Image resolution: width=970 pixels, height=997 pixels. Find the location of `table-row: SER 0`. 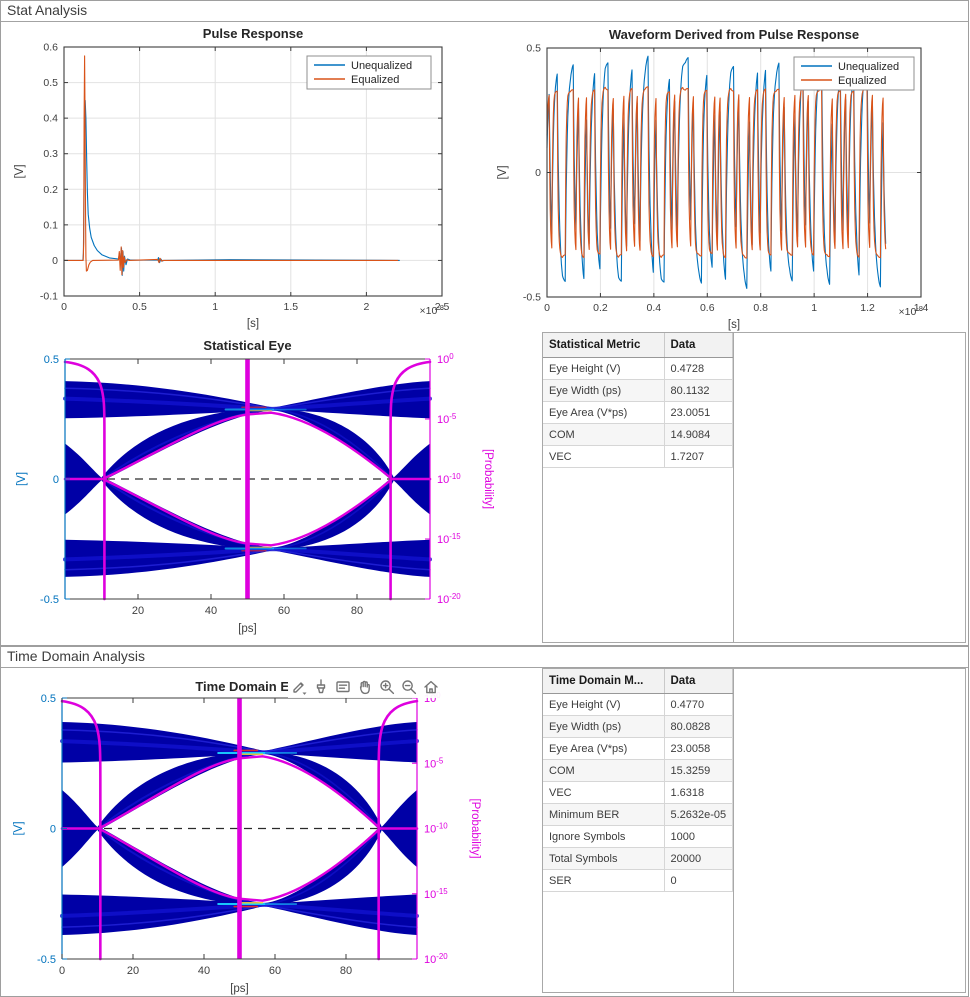

table-row: SER 0 is located at coordinates (638, 880).